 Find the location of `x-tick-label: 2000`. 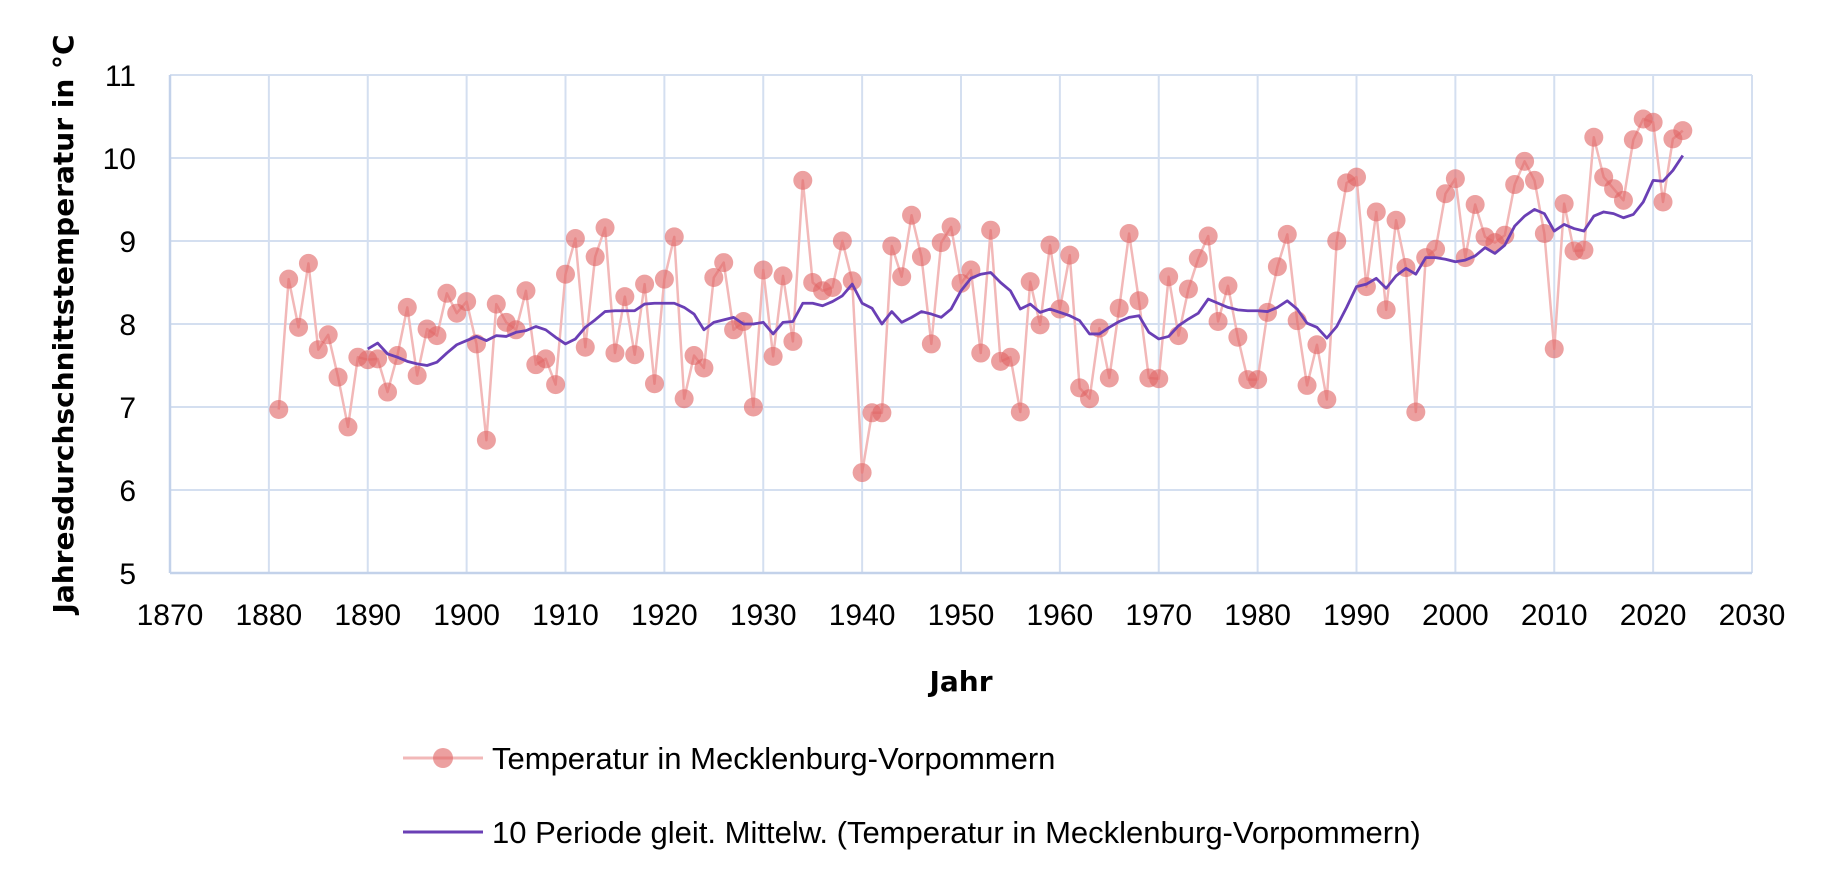

x-tick-label: 2000 is located at coordinates (1455, 615).